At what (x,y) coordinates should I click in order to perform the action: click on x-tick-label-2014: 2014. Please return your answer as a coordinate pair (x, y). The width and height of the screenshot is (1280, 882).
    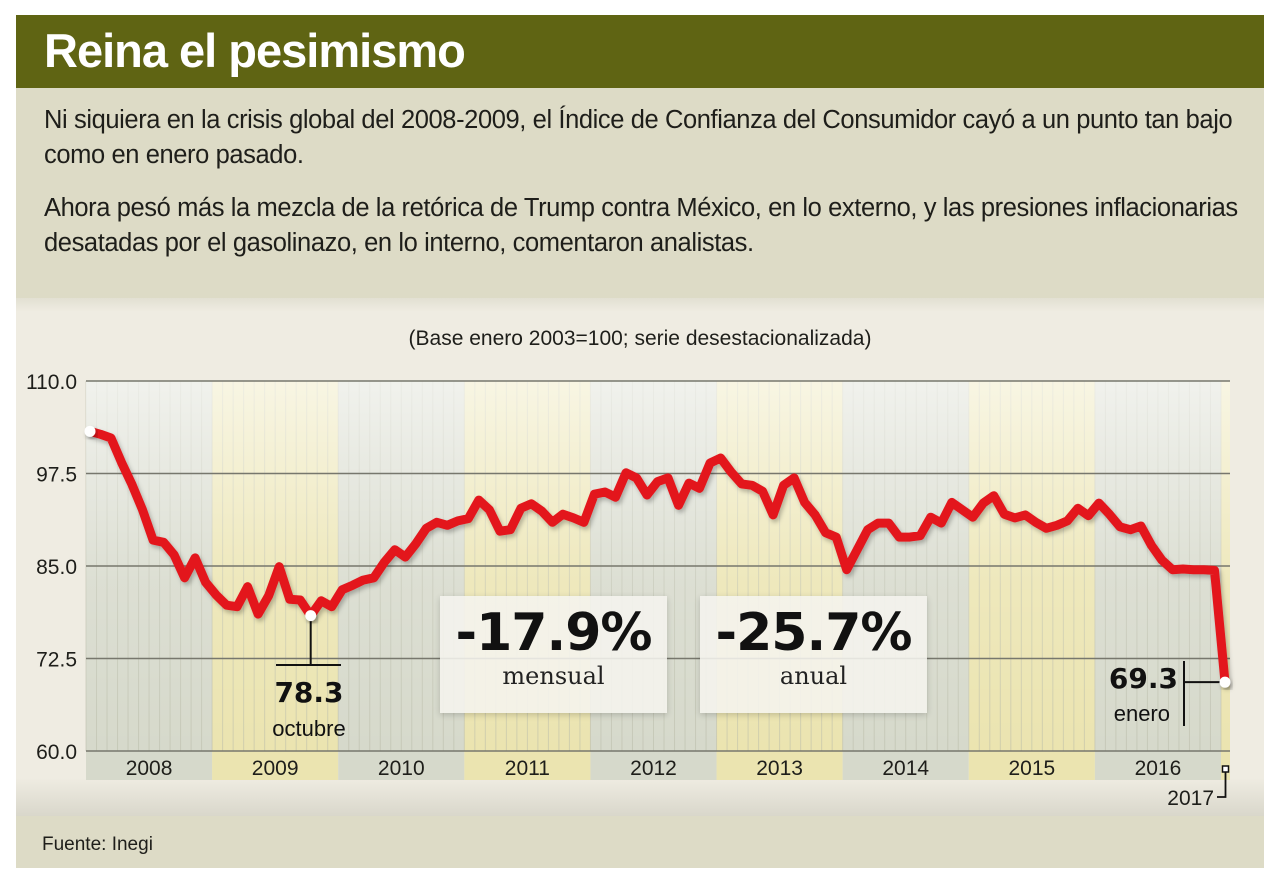
    Looking at the image, I should click on (905, 768).